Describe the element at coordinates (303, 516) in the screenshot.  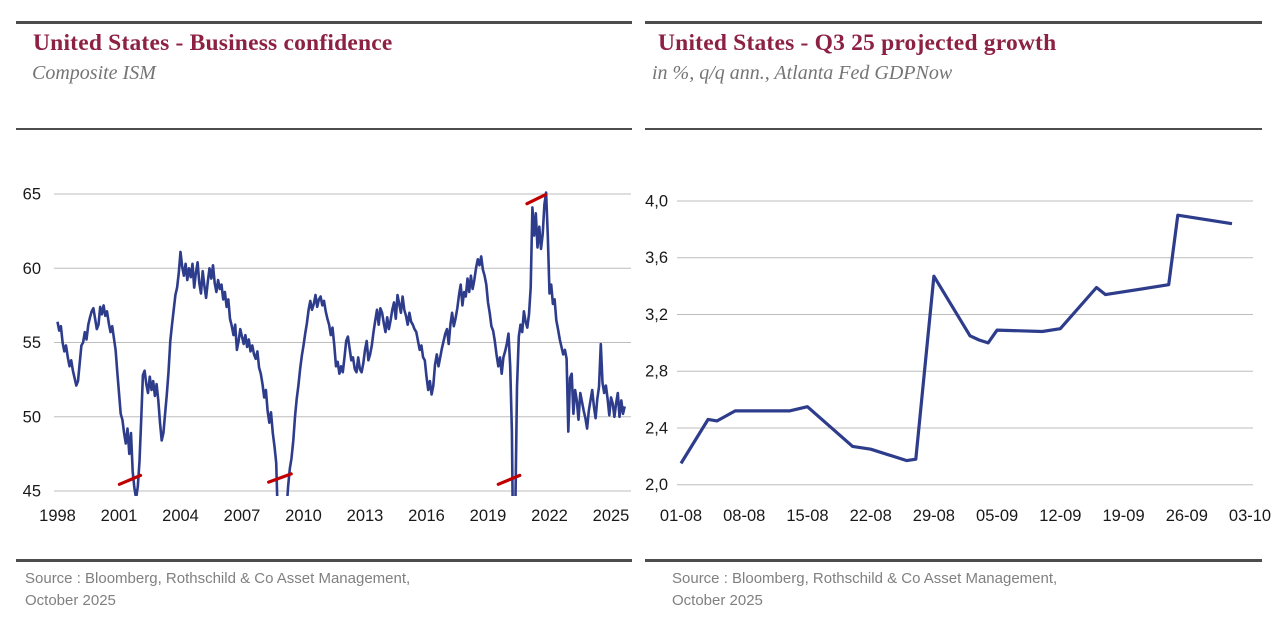
I see `x-axis-tick-label: 2010` at that location.